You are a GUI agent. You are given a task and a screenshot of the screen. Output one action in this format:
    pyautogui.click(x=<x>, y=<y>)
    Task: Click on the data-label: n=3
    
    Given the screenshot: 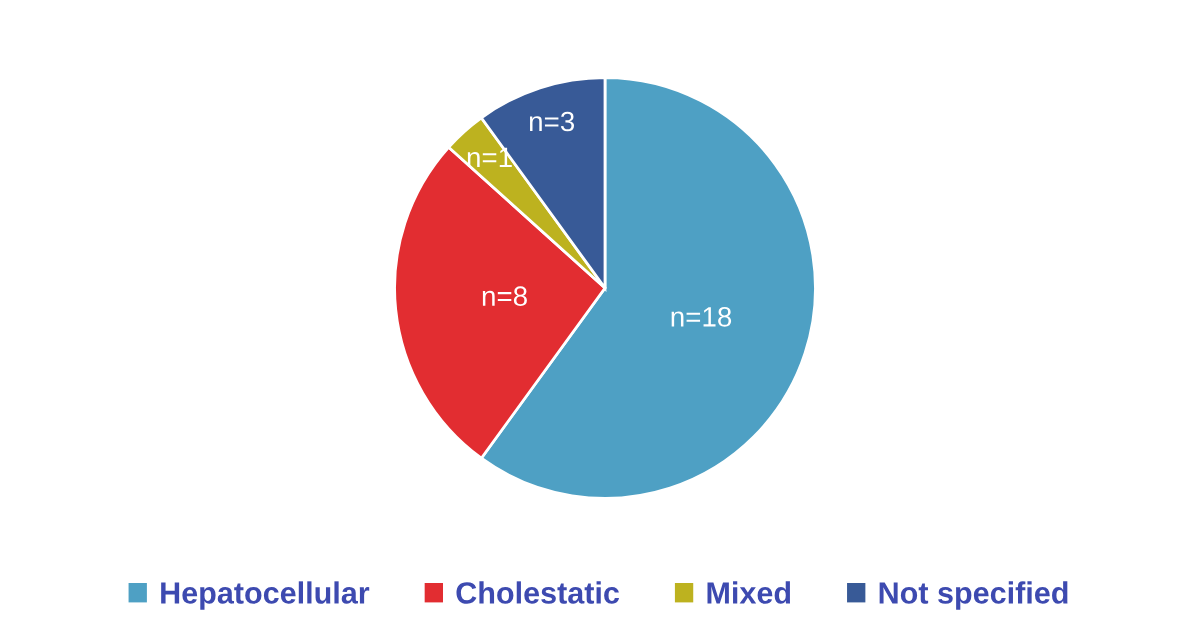 What is the action you would take?
    pyautogui.click(x=552, y=121)
    